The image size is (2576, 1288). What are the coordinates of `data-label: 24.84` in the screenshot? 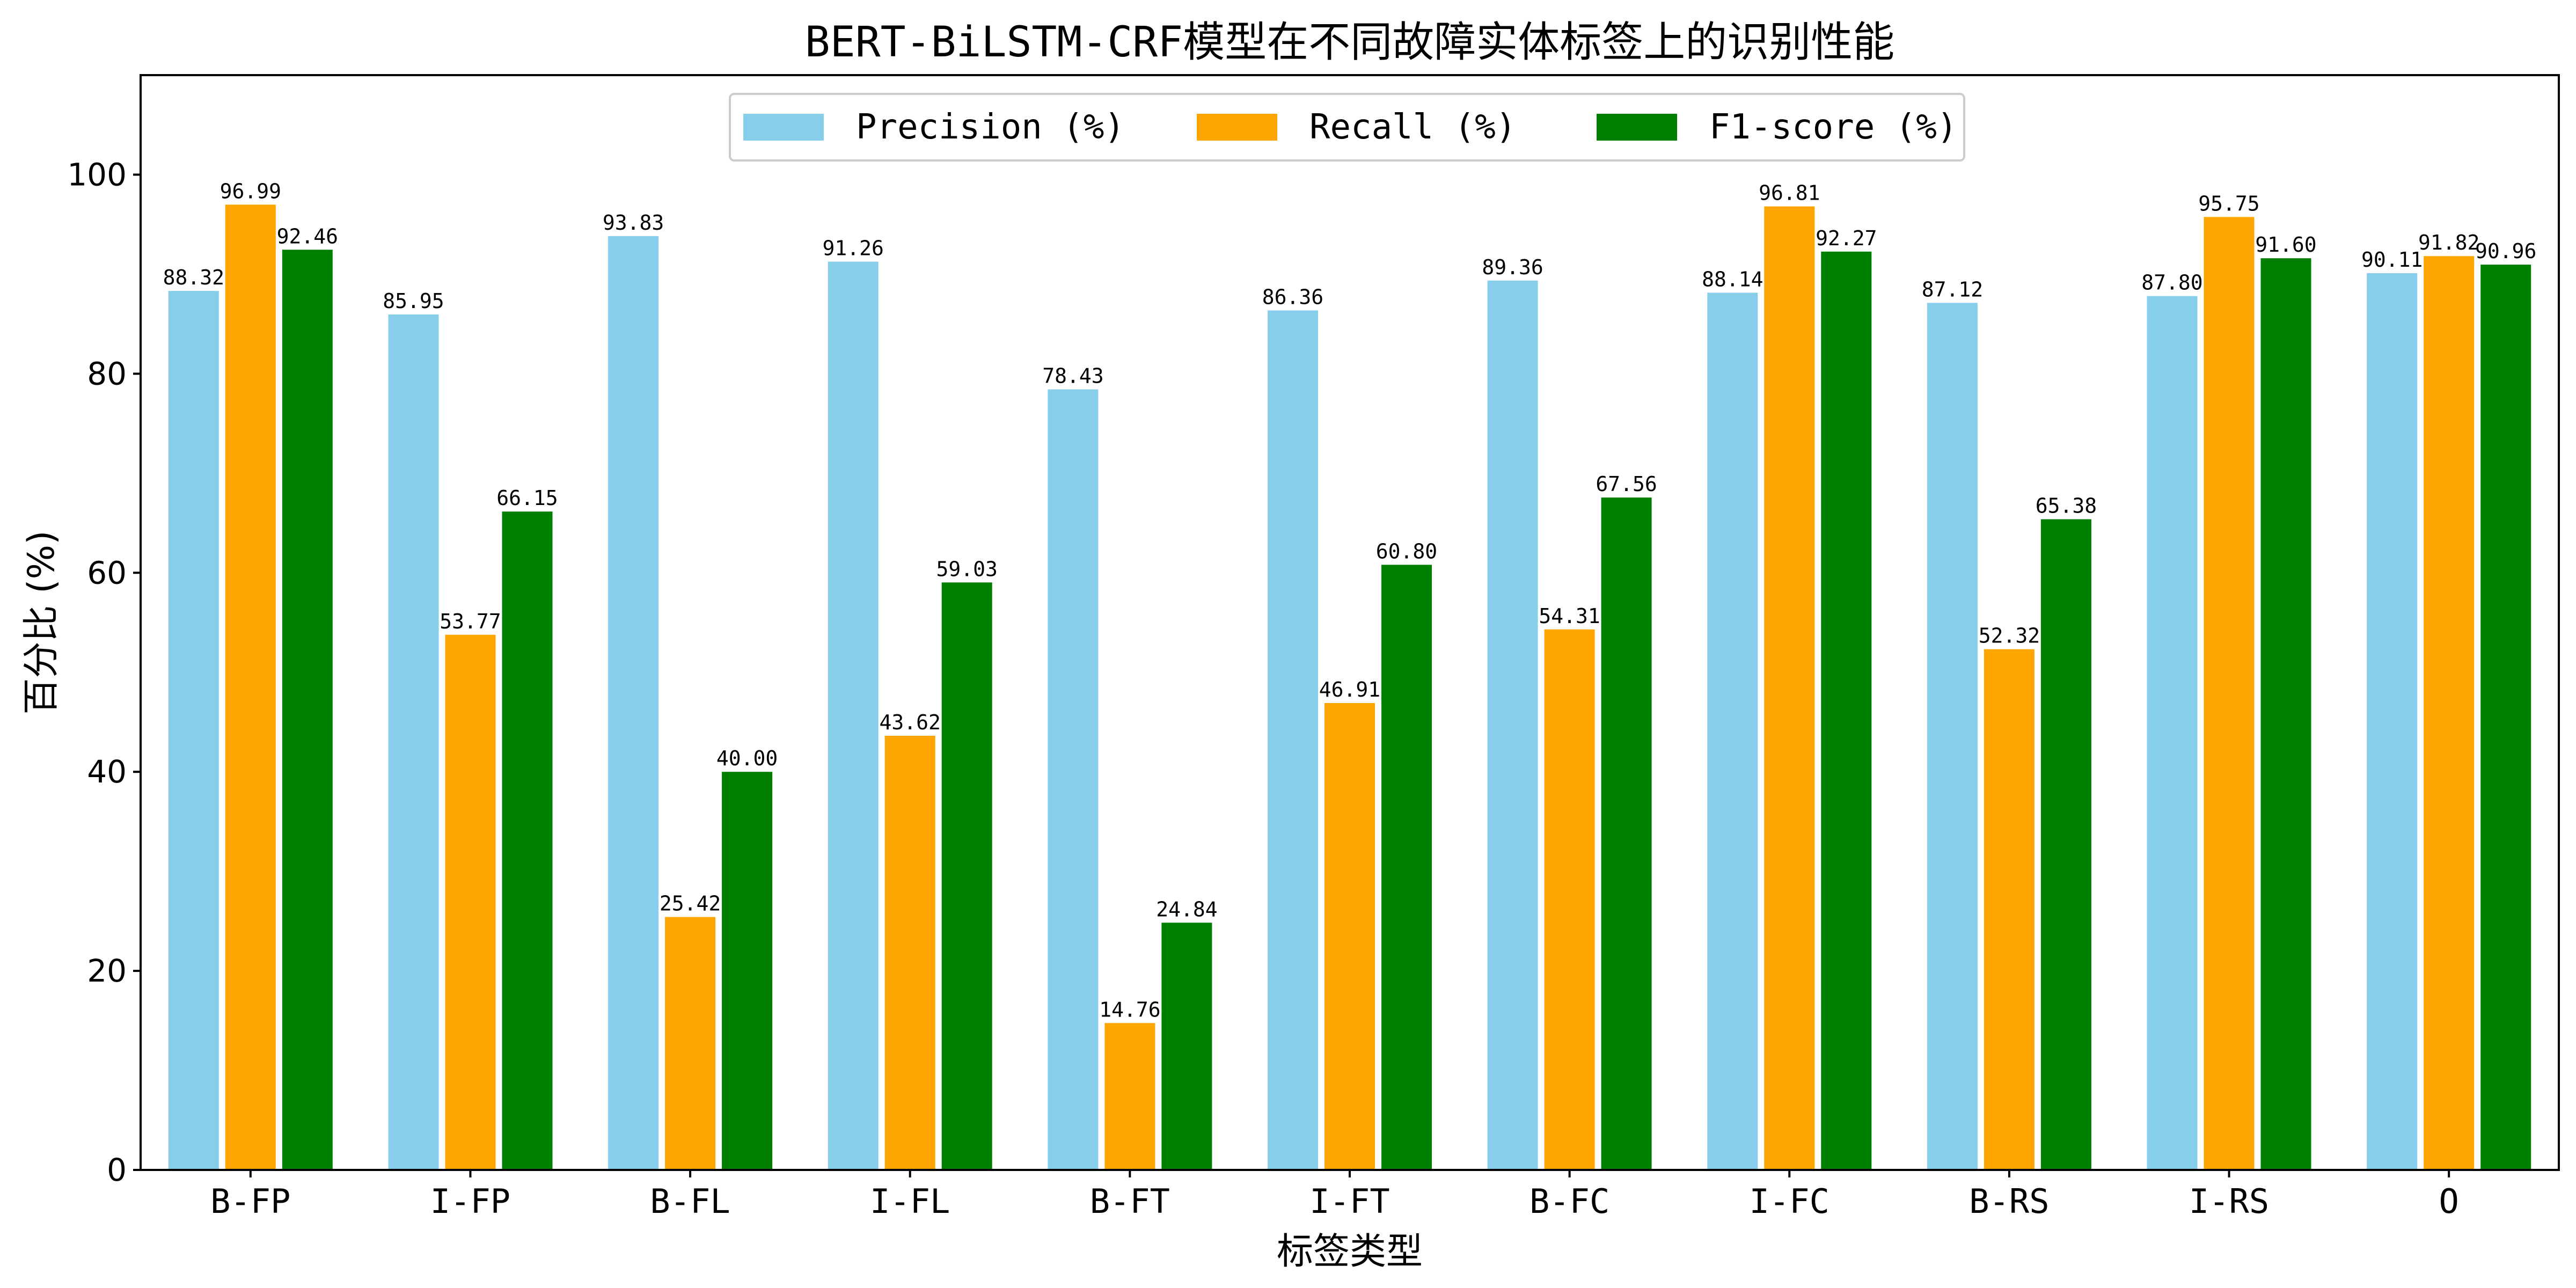 It's located at (1186, 909).